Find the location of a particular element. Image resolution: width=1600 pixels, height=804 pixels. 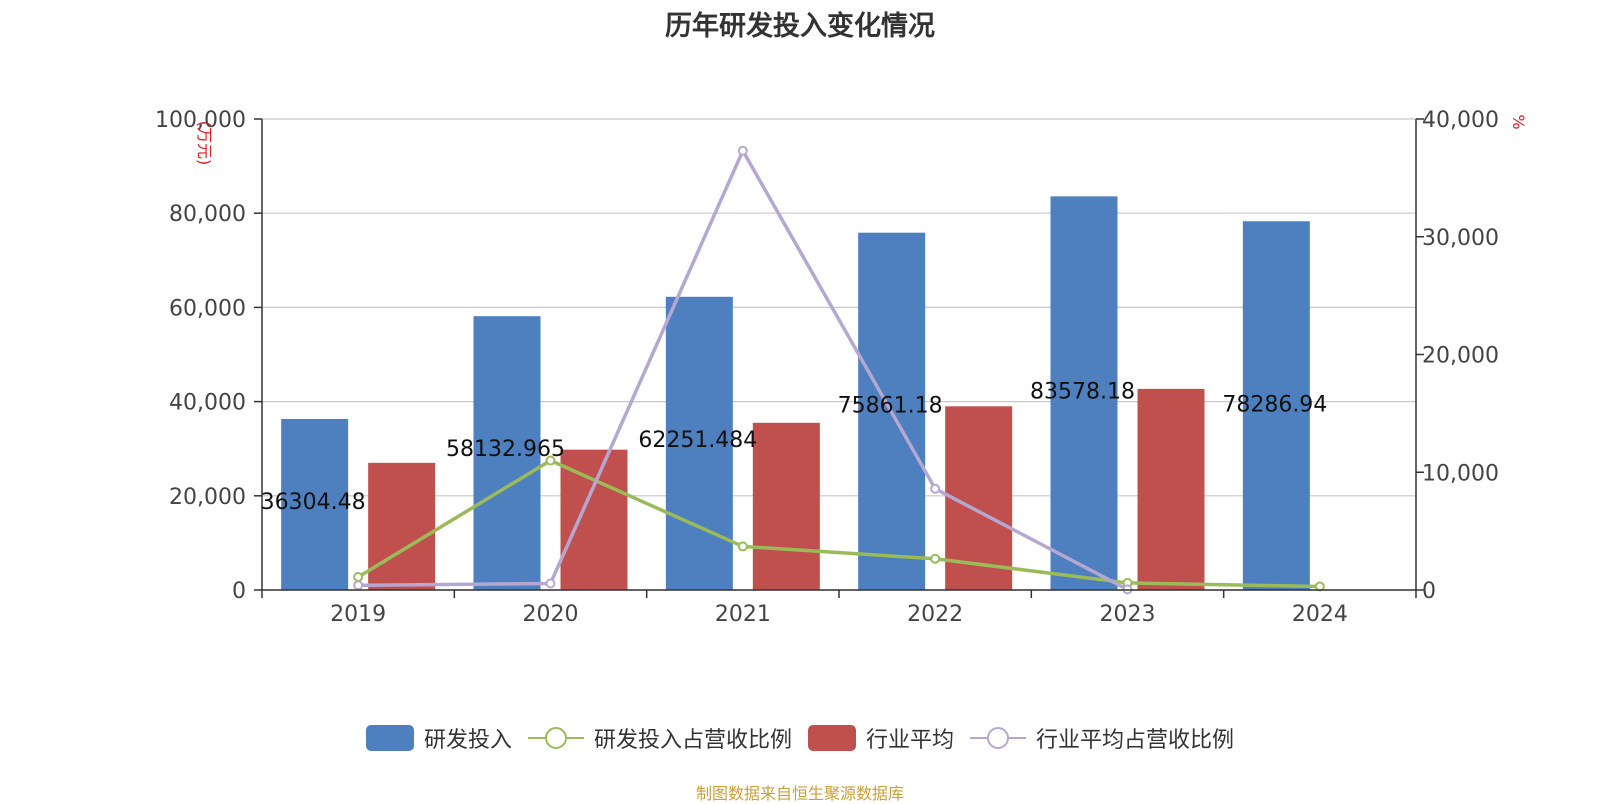

x-tick-label: 2021 is located at coordinates (743, 614).